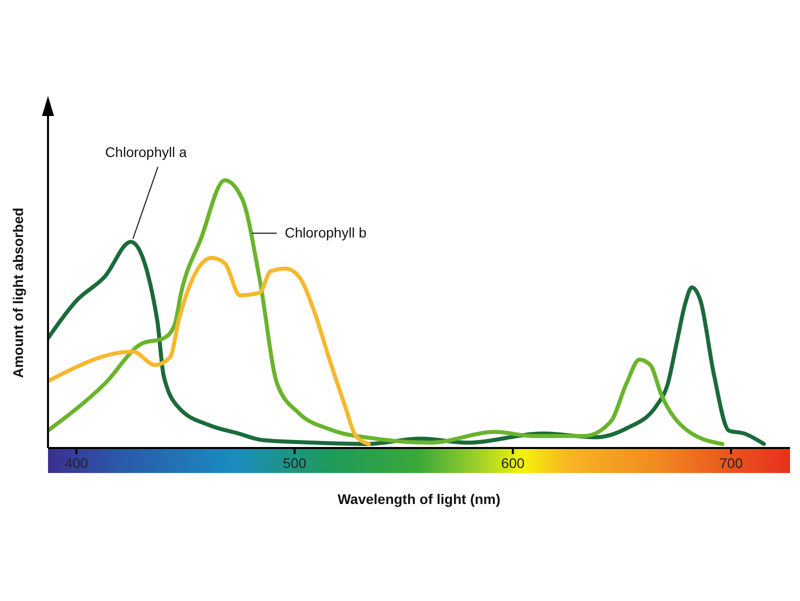 This screenshot has width=800, height=601. What do you see at coordinates (76, 463) in the screenshot?
I see `x-tick-label: 400` at bounding box center [76, 463].